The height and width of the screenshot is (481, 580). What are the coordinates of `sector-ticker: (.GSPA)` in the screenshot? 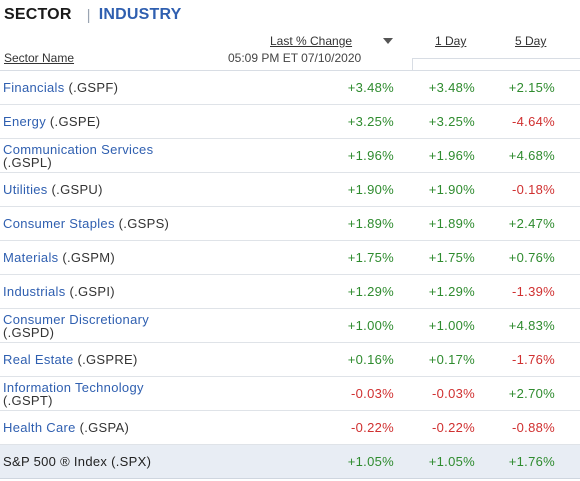 It's located at (104, 427).